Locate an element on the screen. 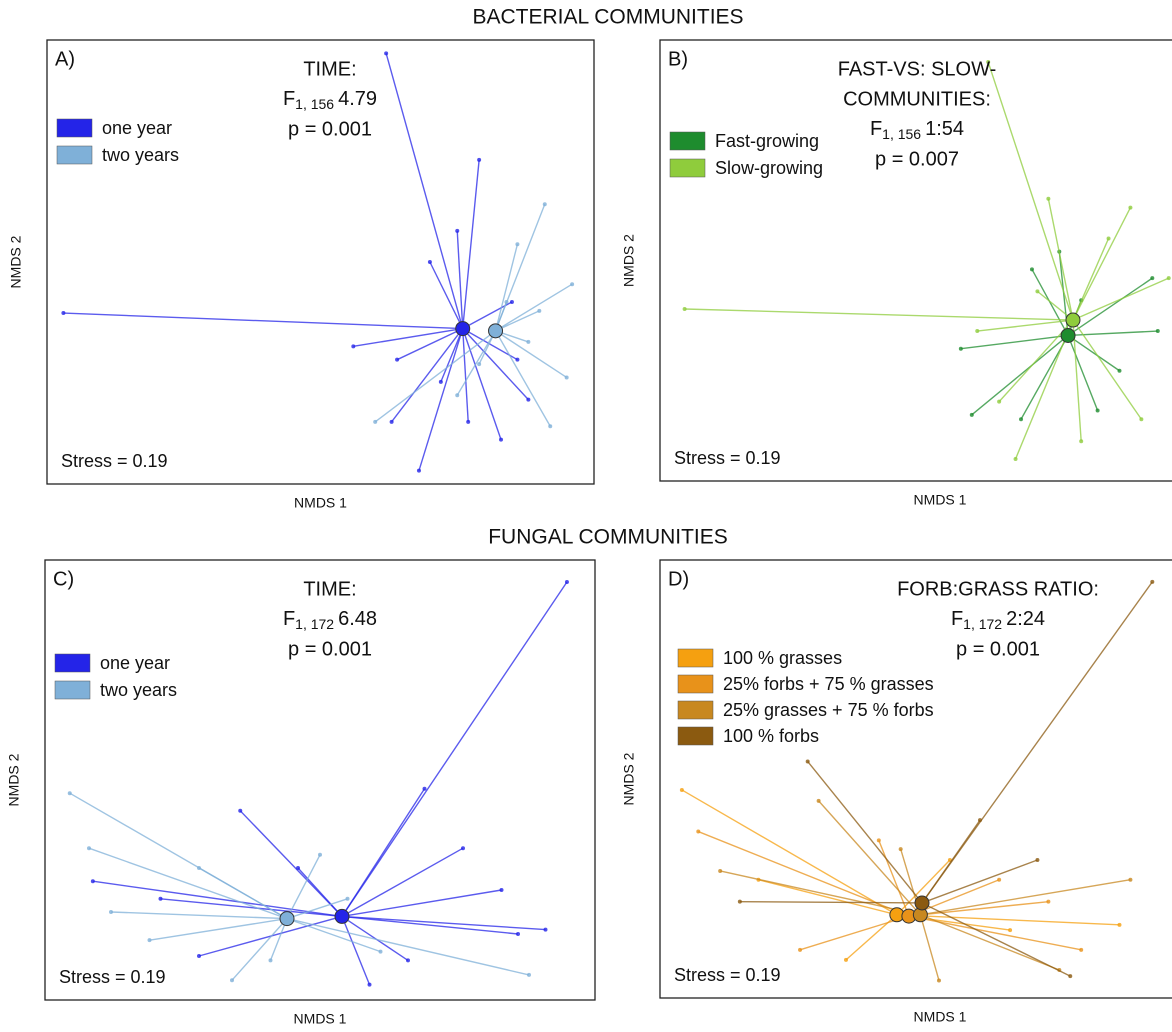 This screenshot has width=1172, height=1032. f-value: 4.79 is located at coordinates (357, 99).